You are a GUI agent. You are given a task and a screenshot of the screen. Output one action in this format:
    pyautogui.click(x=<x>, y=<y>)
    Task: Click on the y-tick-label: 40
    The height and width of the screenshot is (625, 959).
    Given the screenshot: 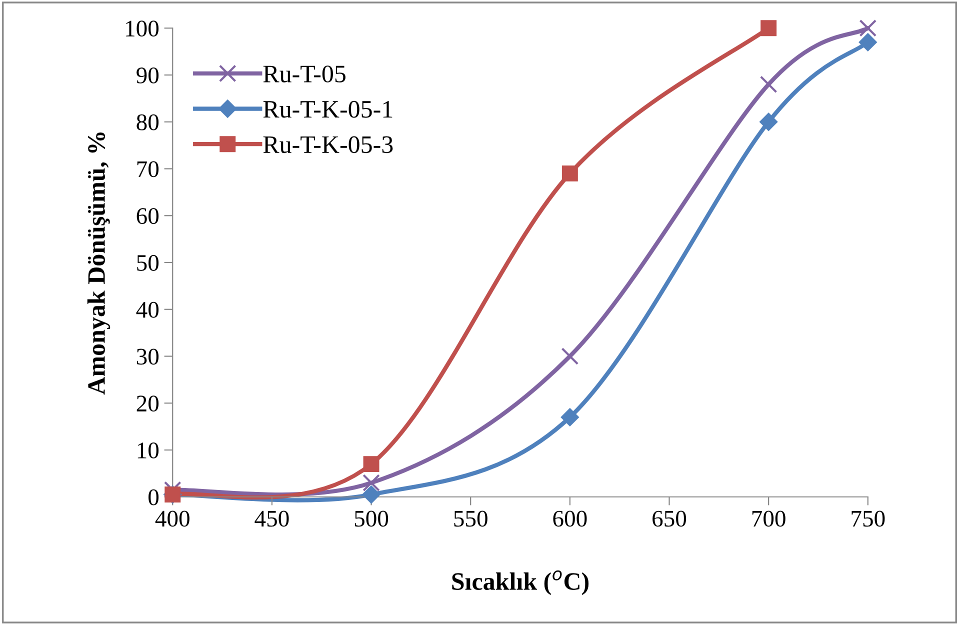 What is the action you would take?
    pyautogui.click(x=147, y=310)
    